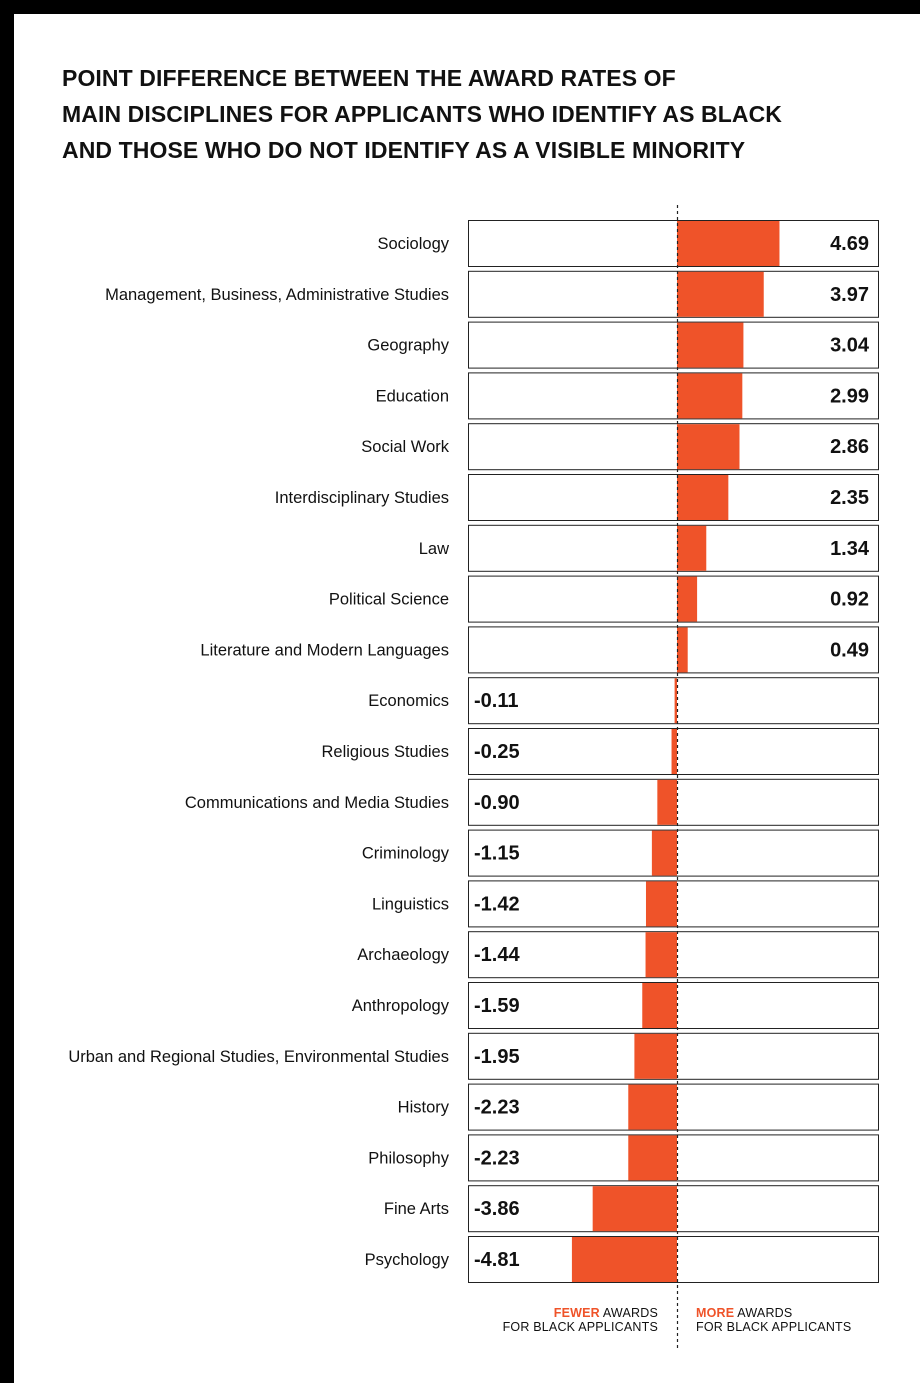  What do you see at coordinates (412, 396) in the screenshot?
I see `category-label: Education` at bounding box center [412, 396].